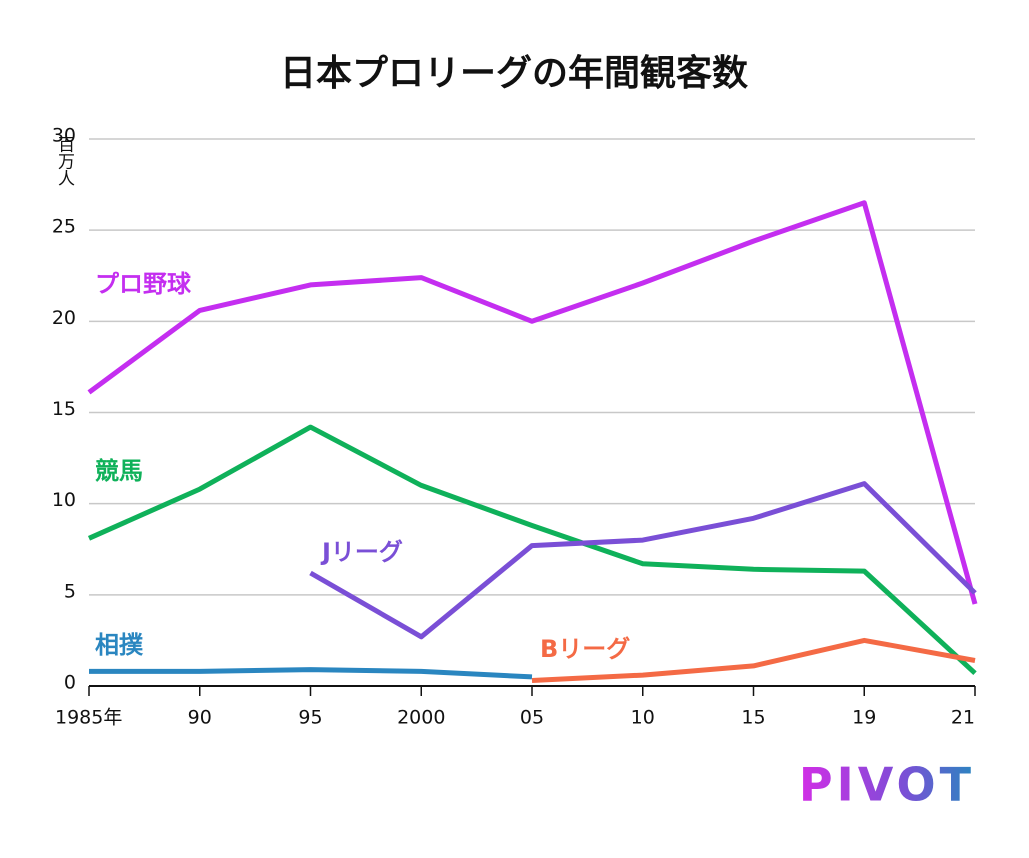  What do you see at coordinates (64, 318) in the screenshot?
I see `y-tick-label: 20` at bounding box center [64, 318].